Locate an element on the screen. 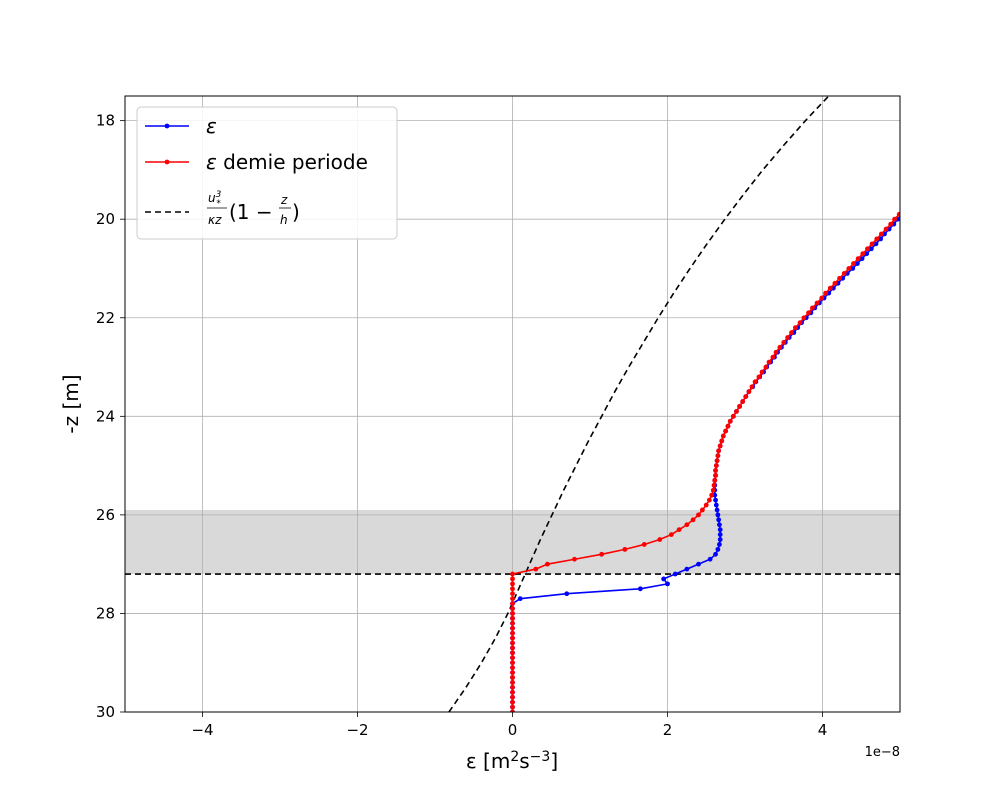  x-offset-label: 1e−8 is located at coordinates (882, 752).